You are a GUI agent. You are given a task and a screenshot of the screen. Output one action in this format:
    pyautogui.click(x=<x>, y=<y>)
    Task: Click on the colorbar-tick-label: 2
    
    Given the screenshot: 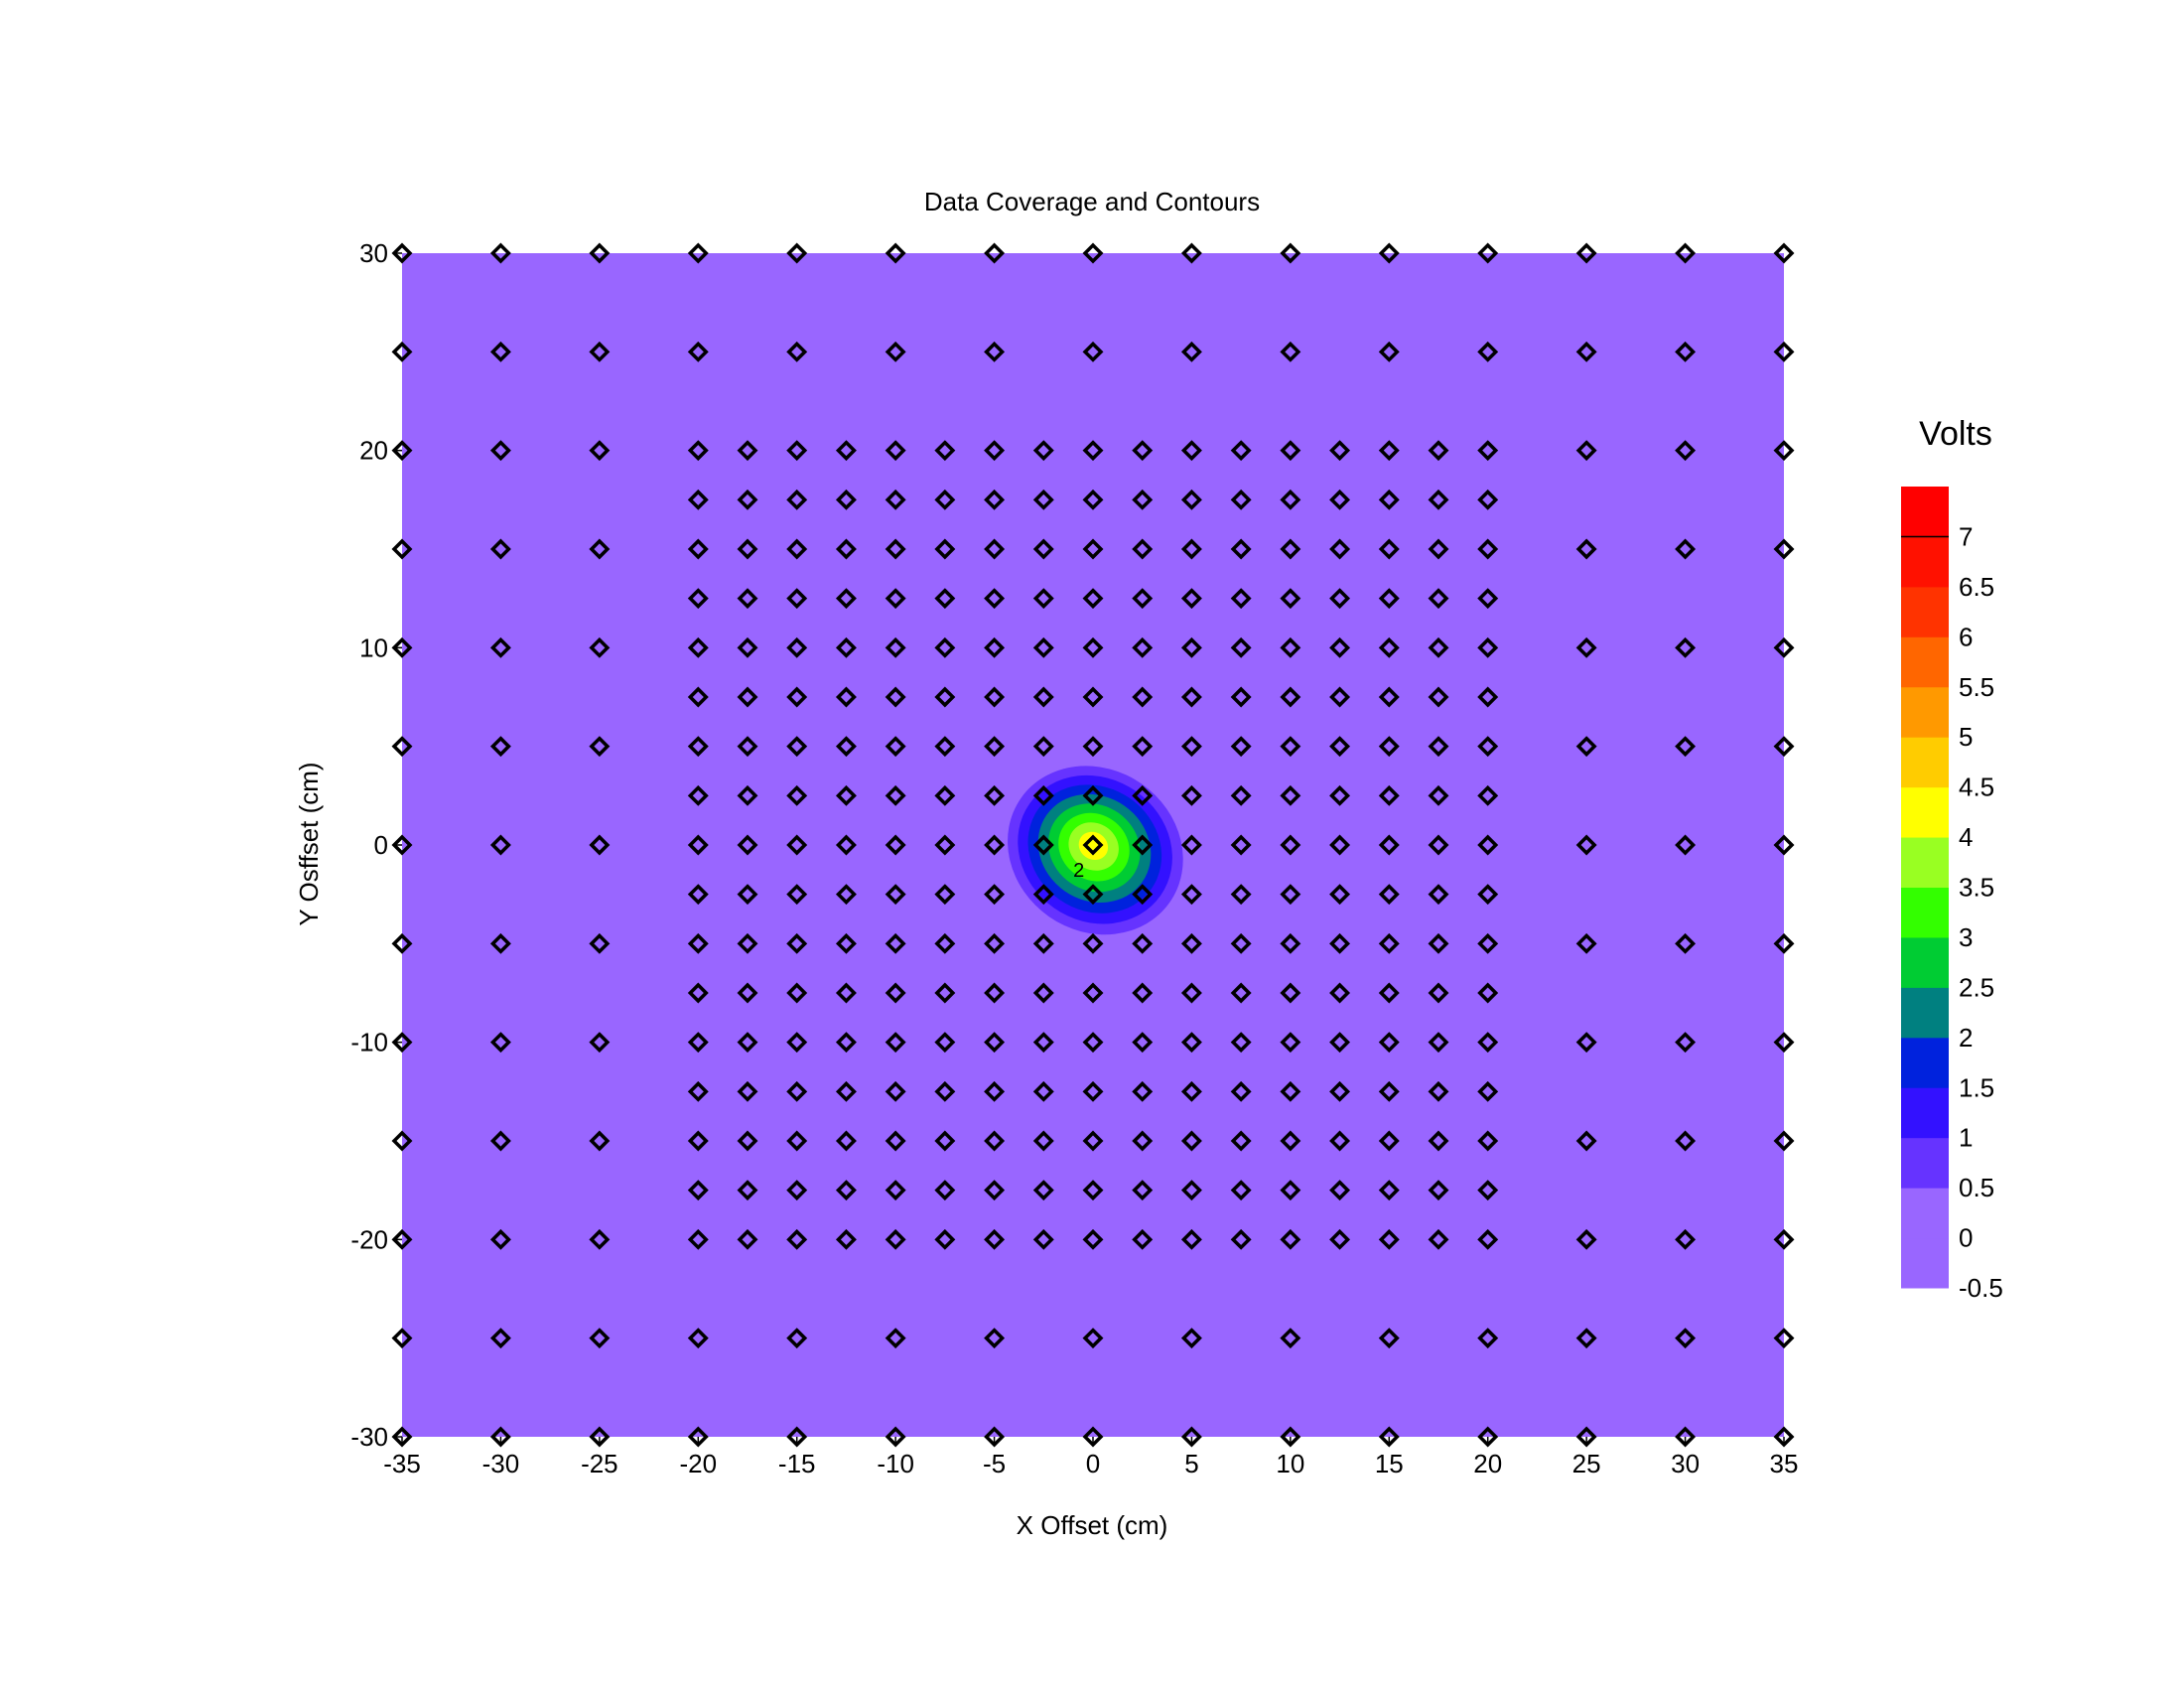 What is the action you would take?
    pyautogui.click(x=1966, y=1038)
    